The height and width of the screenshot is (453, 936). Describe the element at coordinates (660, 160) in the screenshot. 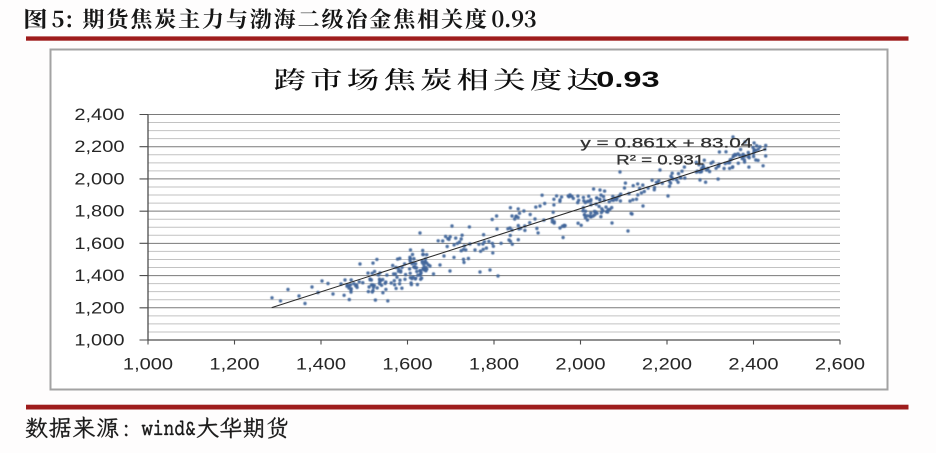

I see `svg-text: R² = 0.931` at that location.